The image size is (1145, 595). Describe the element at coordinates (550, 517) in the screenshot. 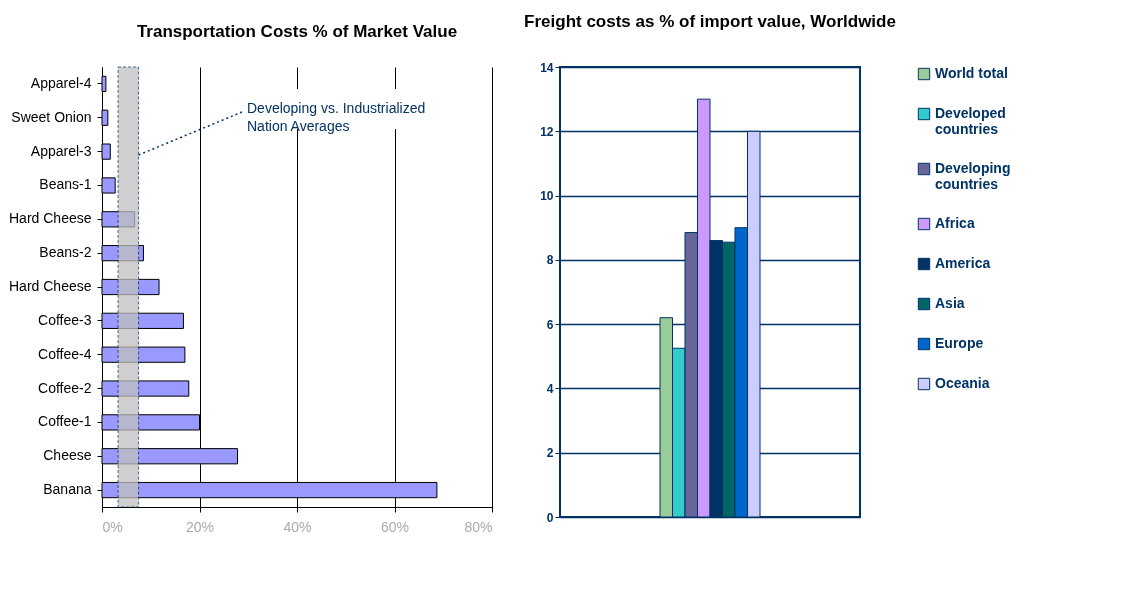

I see `y-tick-label: 0` at that location.